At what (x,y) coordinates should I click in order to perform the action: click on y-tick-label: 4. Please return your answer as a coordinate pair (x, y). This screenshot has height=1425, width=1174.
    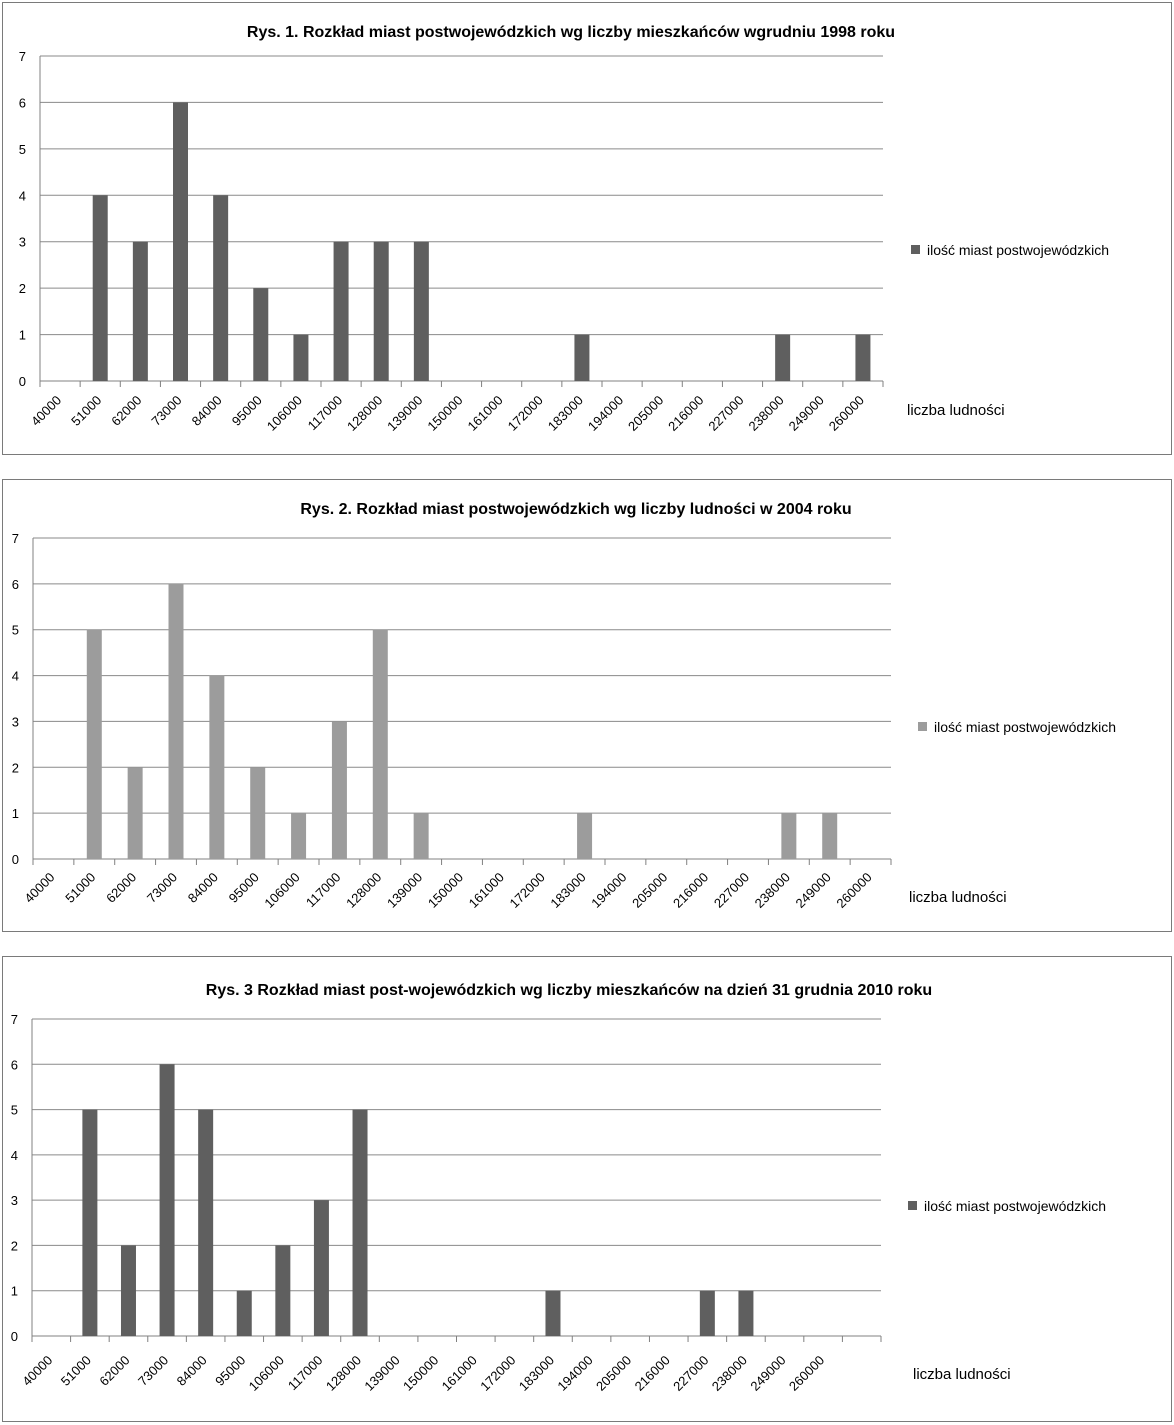
    Looking at the image, I should click on (15, 676).